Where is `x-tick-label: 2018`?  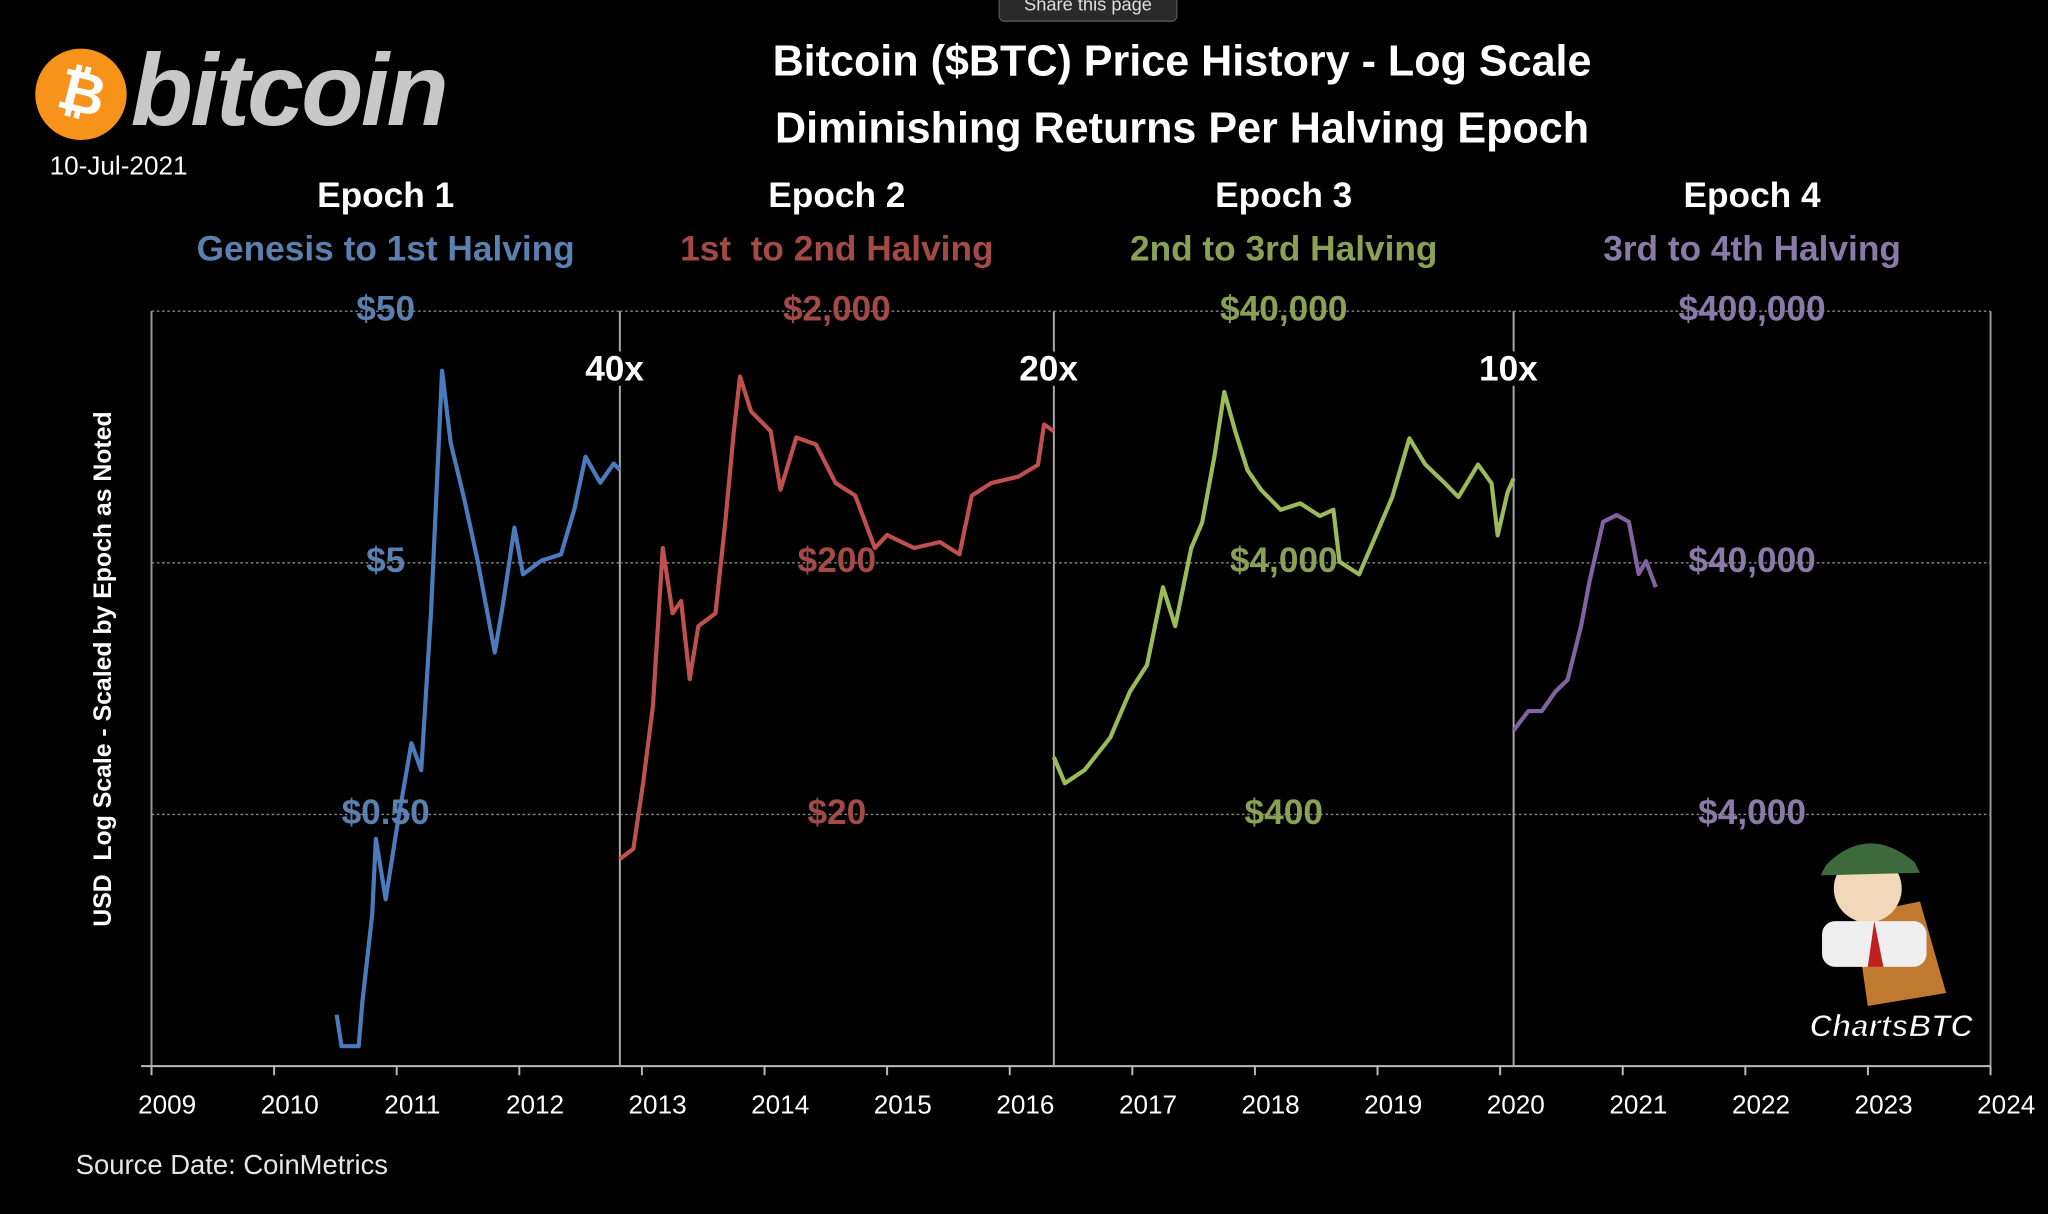 x-tick-label: 2018 is located at coordinates (1271, 1104).